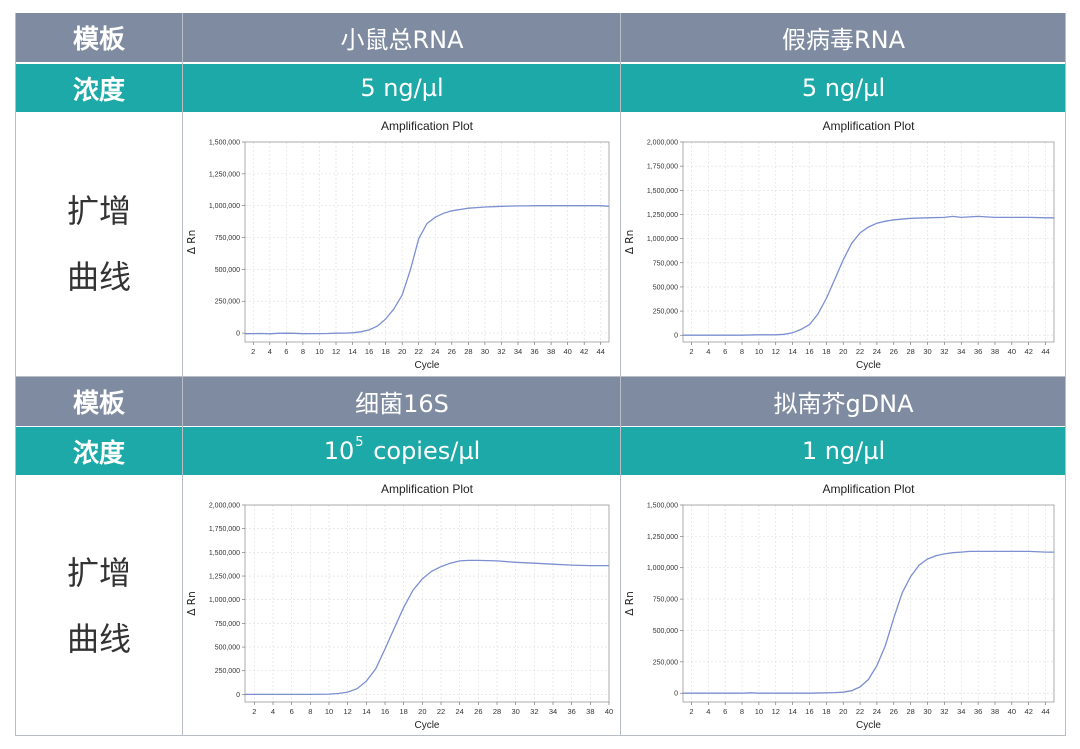 This screenshot has height=749, width=1080. I want to click on y-tick-label: 500,000, so click(665, 287).